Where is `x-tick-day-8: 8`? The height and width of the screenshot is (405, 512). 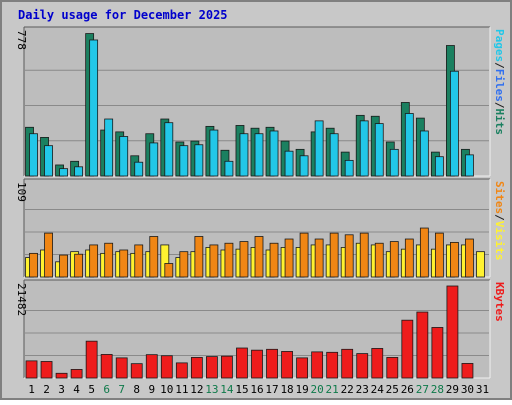 x-tick-day-8: 8 is located at coordinates (136, 389).